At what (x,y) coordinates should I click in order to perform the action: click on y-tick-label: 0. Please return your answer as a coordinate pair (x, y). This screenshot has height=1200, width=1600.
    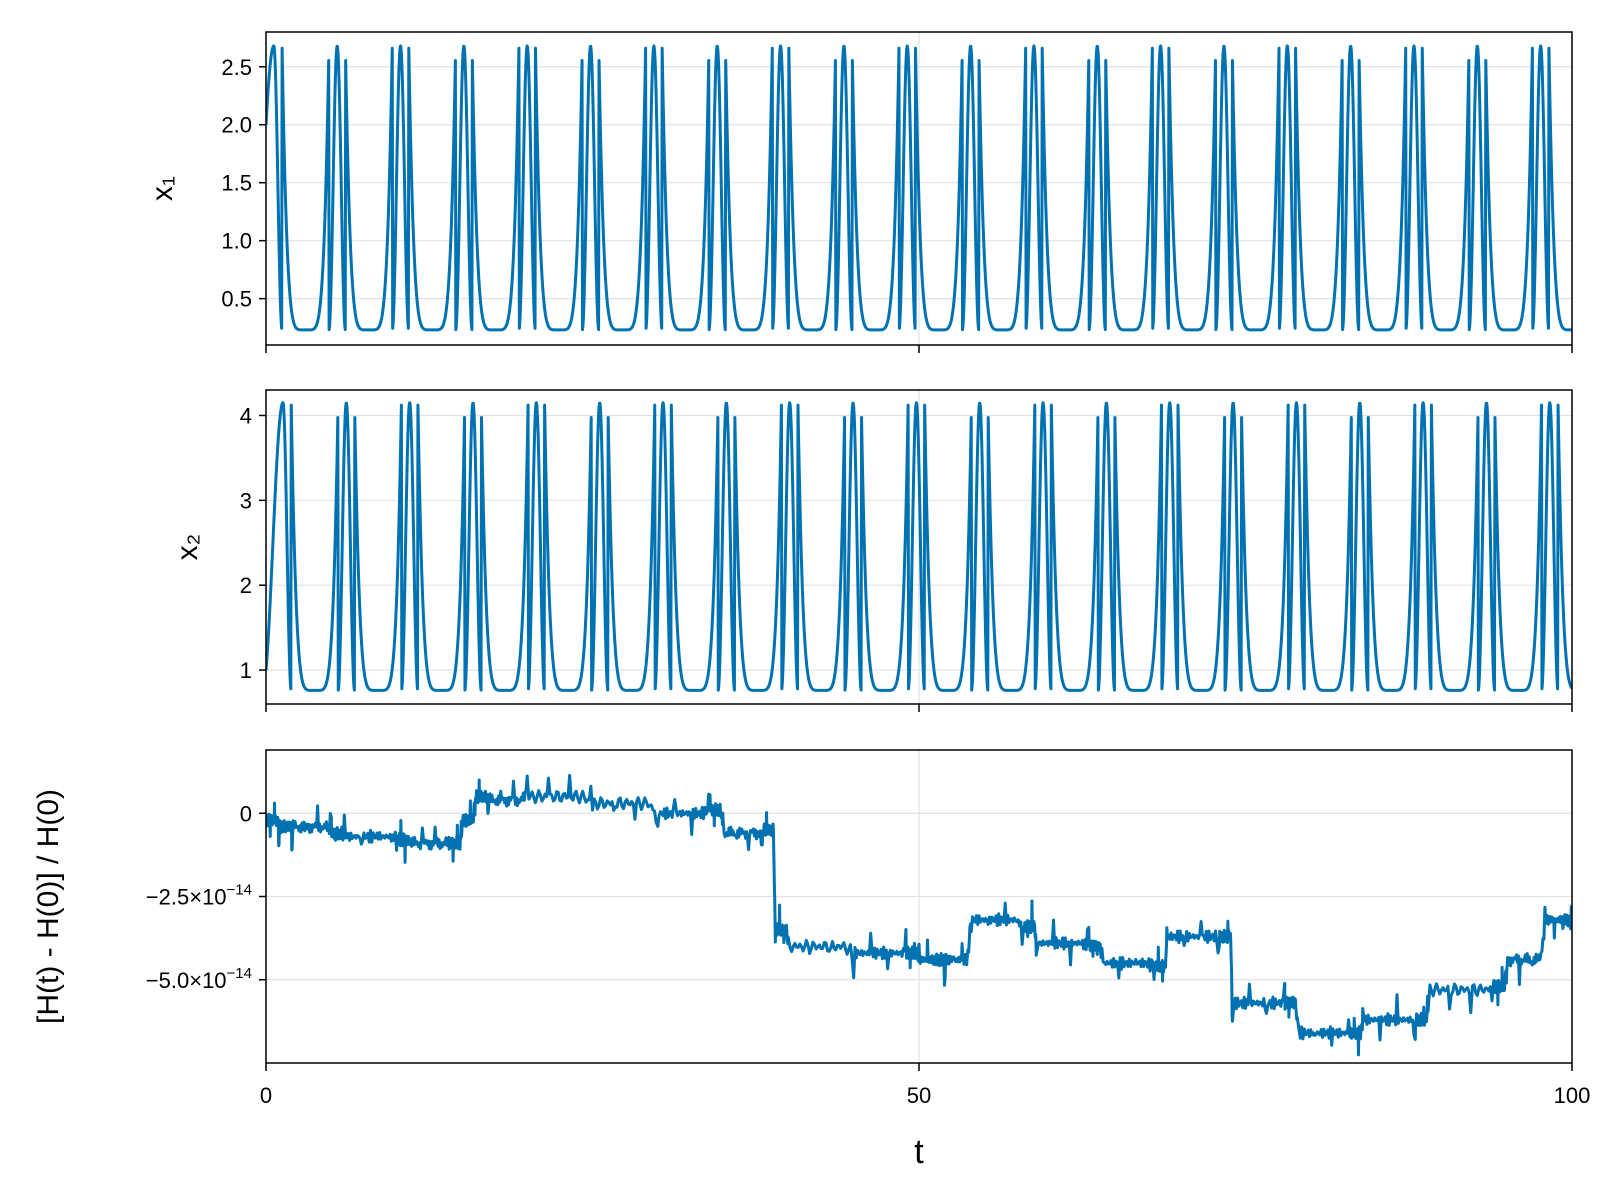
    Looking at the image, I should click on (246, 813).